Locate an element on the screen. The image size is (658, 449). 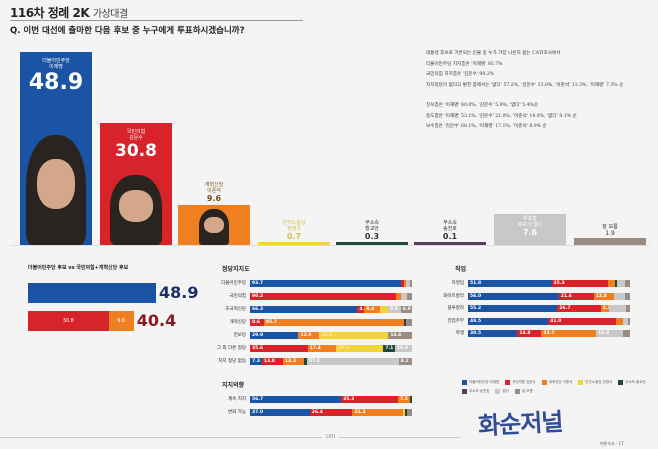
bar-segment: 43.6 is located at coordinates (354, 335).